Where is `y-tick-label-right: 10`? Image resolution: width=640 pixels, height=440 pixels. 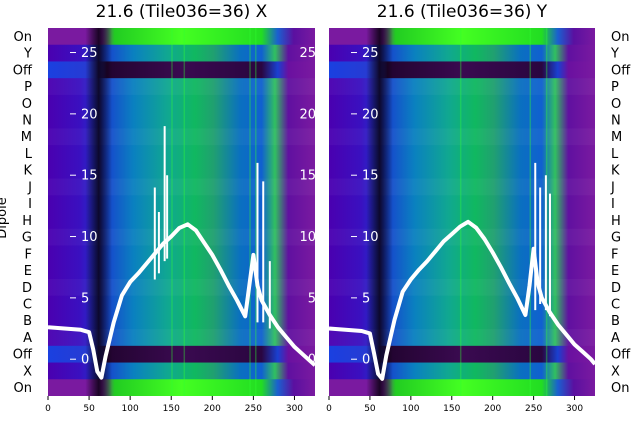 y-tick-label-right: 10 is located at coordinates (307, 237).